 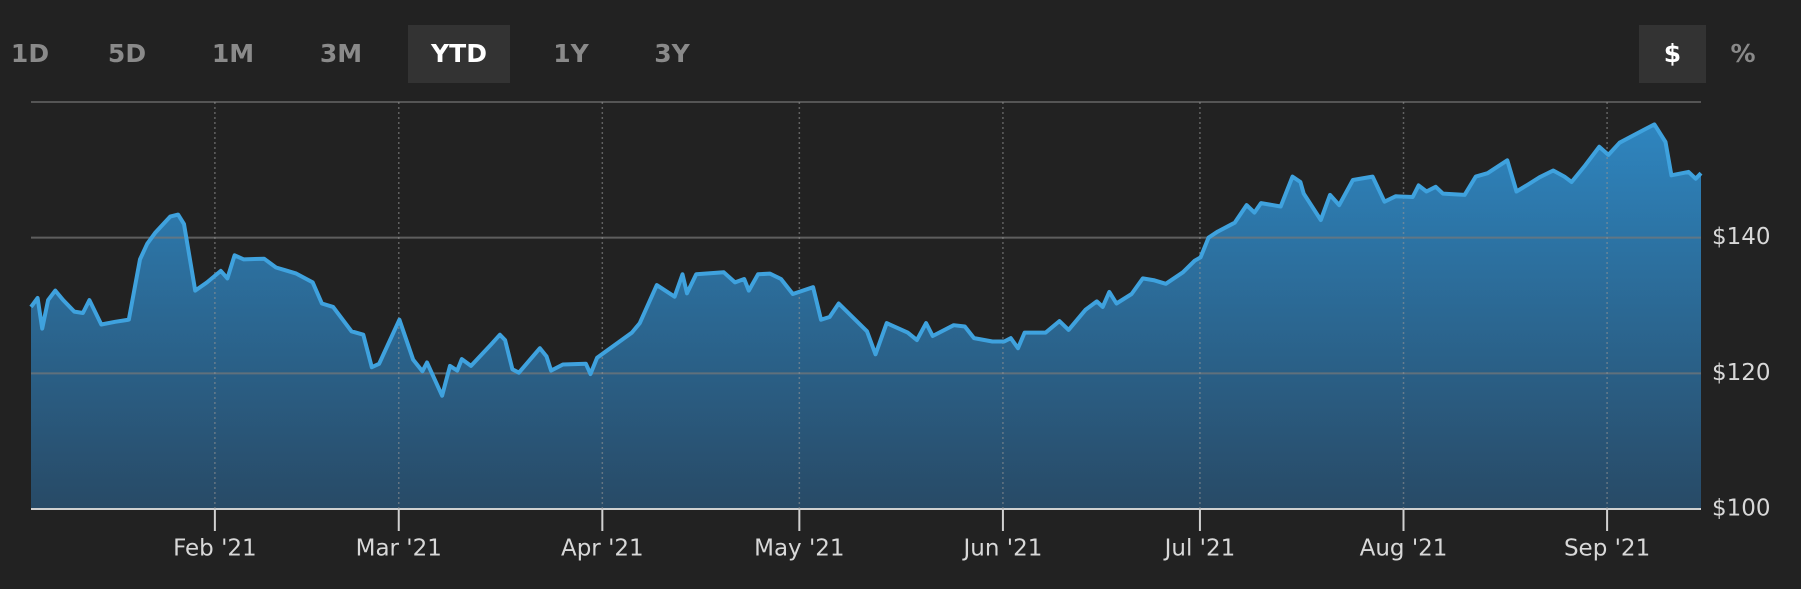 I want to click on x-tick-label: Sep '21, so click(x=1607, y=549).